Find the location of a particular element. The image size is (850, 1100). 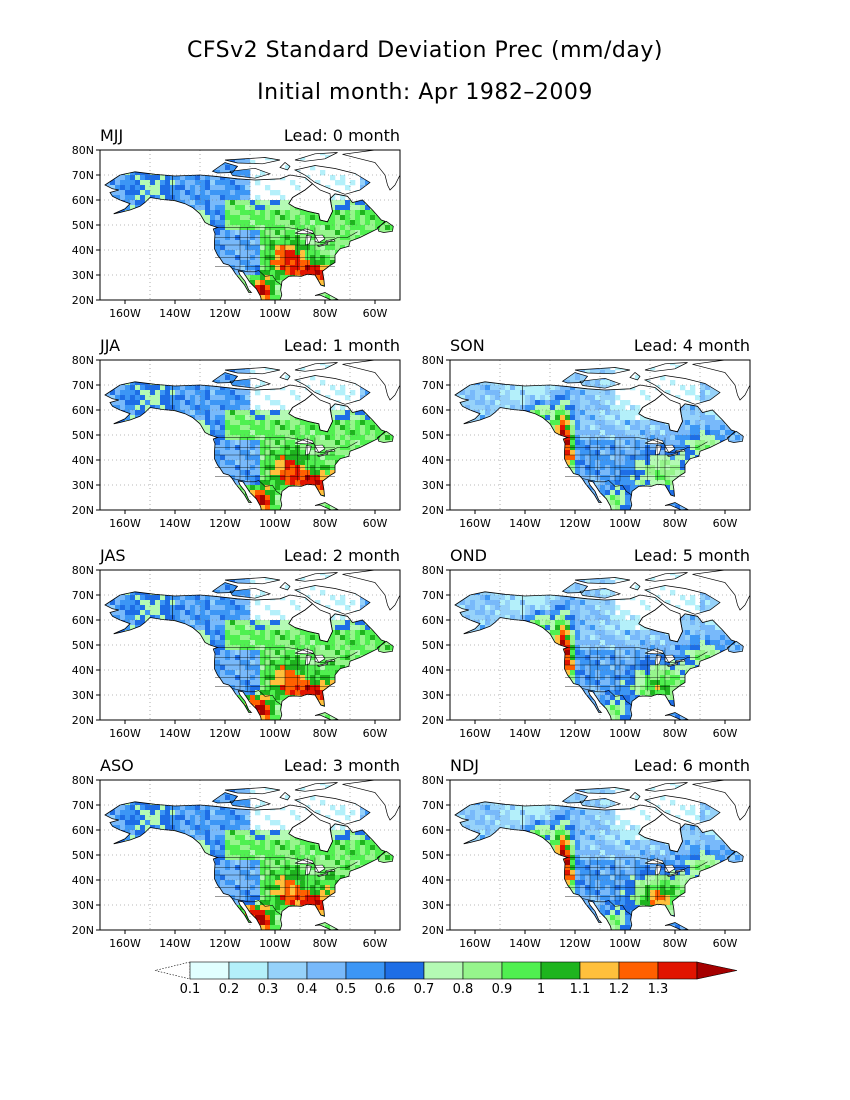

panel-lead-label: Lead: 0 month is located at coordinates (342, 135).